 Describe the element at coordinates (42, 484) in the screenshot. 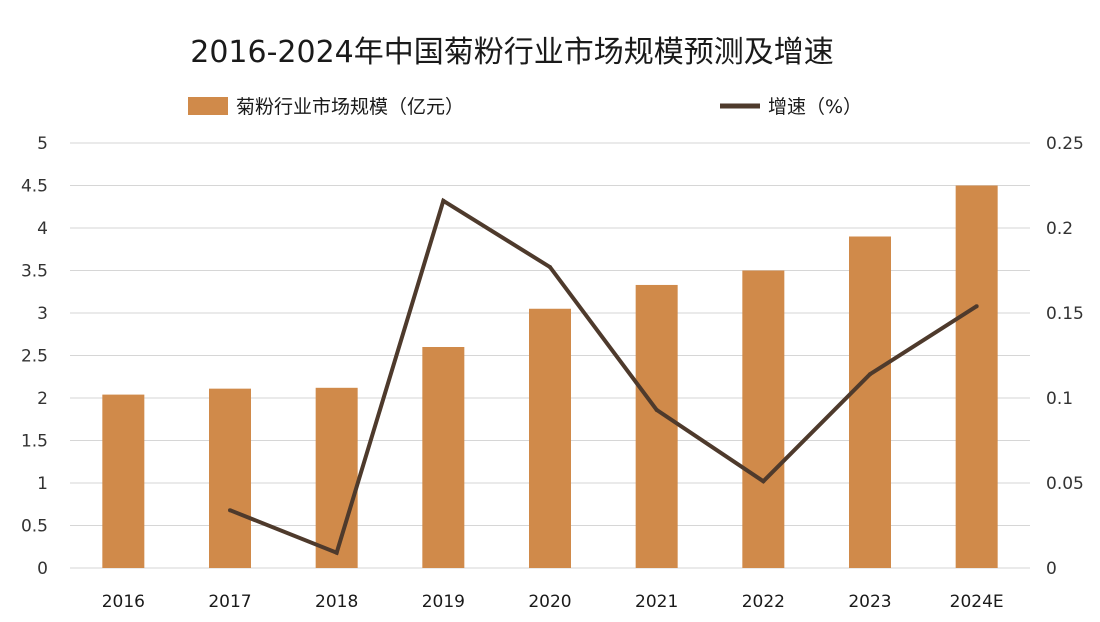

I see `left-axis-tick-label: 1` at that location.